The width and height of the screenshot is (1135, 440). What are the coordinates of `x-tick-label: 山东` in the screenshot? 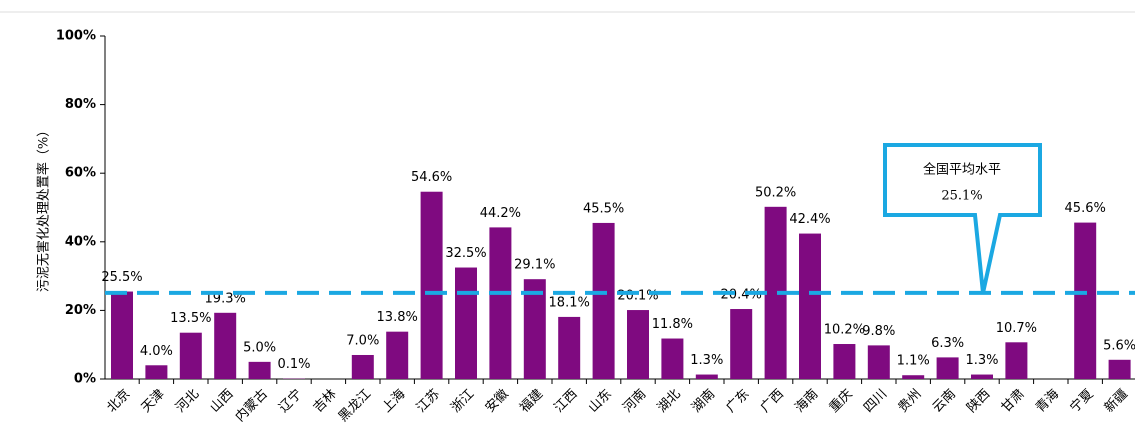 It's located at (600, 401).